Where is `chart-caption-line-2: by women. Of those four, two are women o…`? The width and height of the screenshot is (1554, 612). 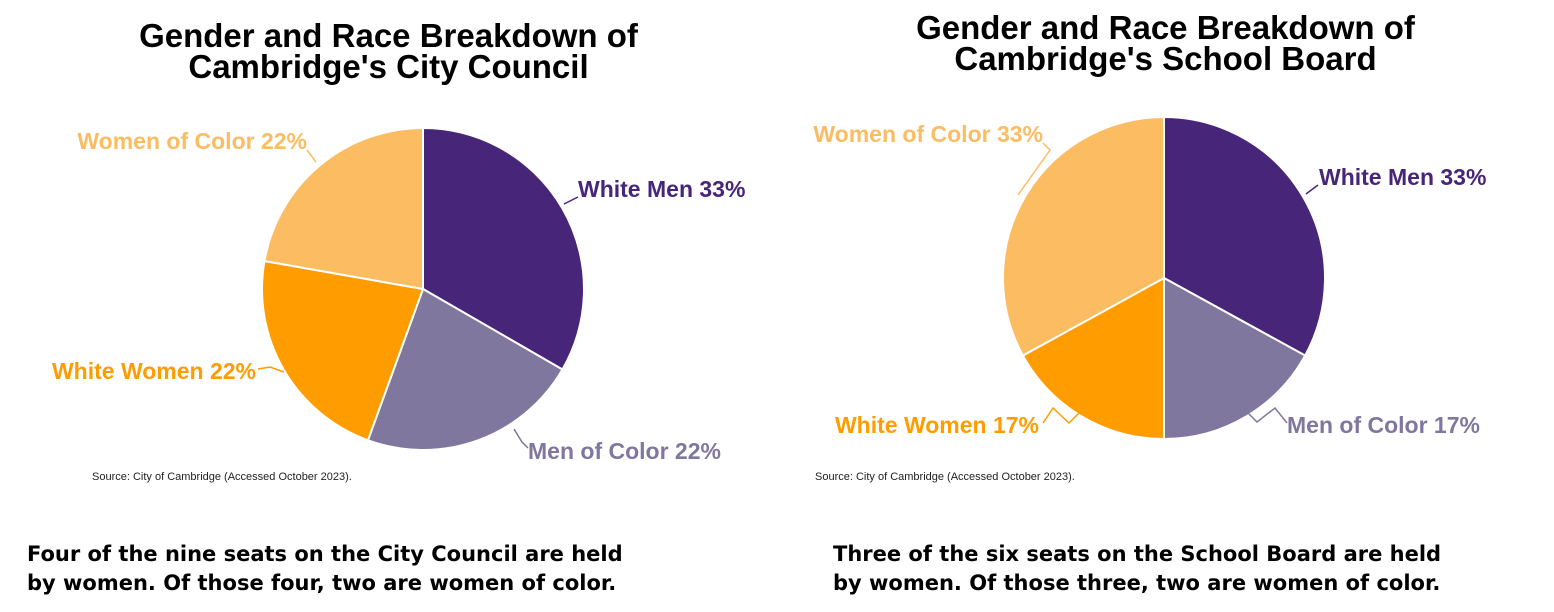
chart-caption-line-2: by women. Of those four, two are women o… is located at coordinates (322, 583).